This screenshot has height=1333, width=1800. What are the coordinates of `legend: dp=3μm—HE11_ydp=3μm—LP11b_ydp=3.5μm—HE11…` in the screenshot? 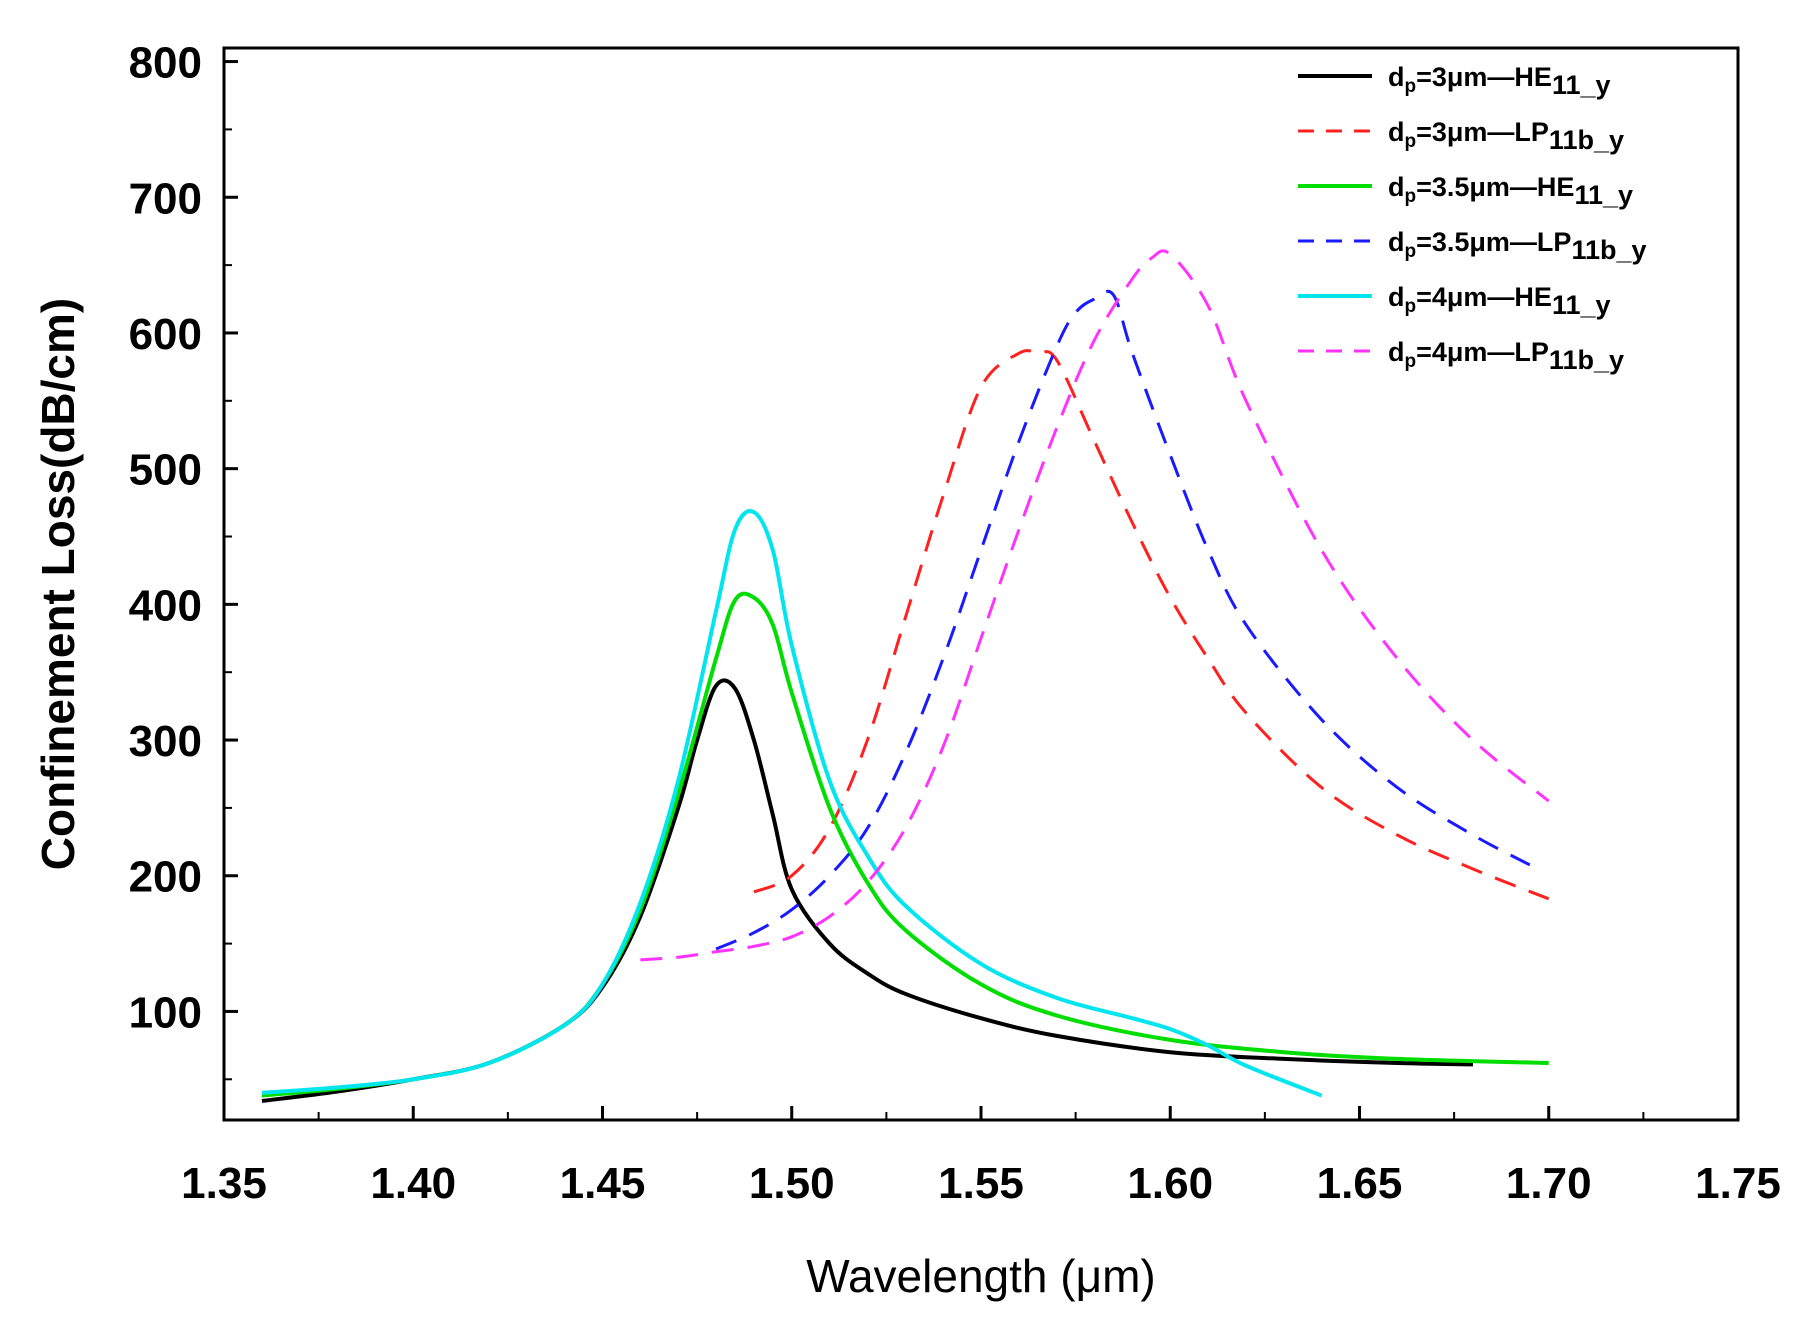 It's located at (1472, 218).